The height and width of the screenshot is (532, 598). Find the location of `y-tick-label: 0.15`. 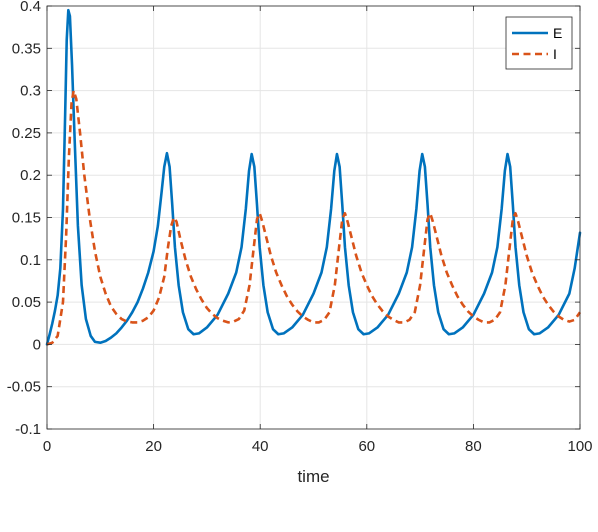

y-tick-label: 0.15 is located at coordinates (26, 218).